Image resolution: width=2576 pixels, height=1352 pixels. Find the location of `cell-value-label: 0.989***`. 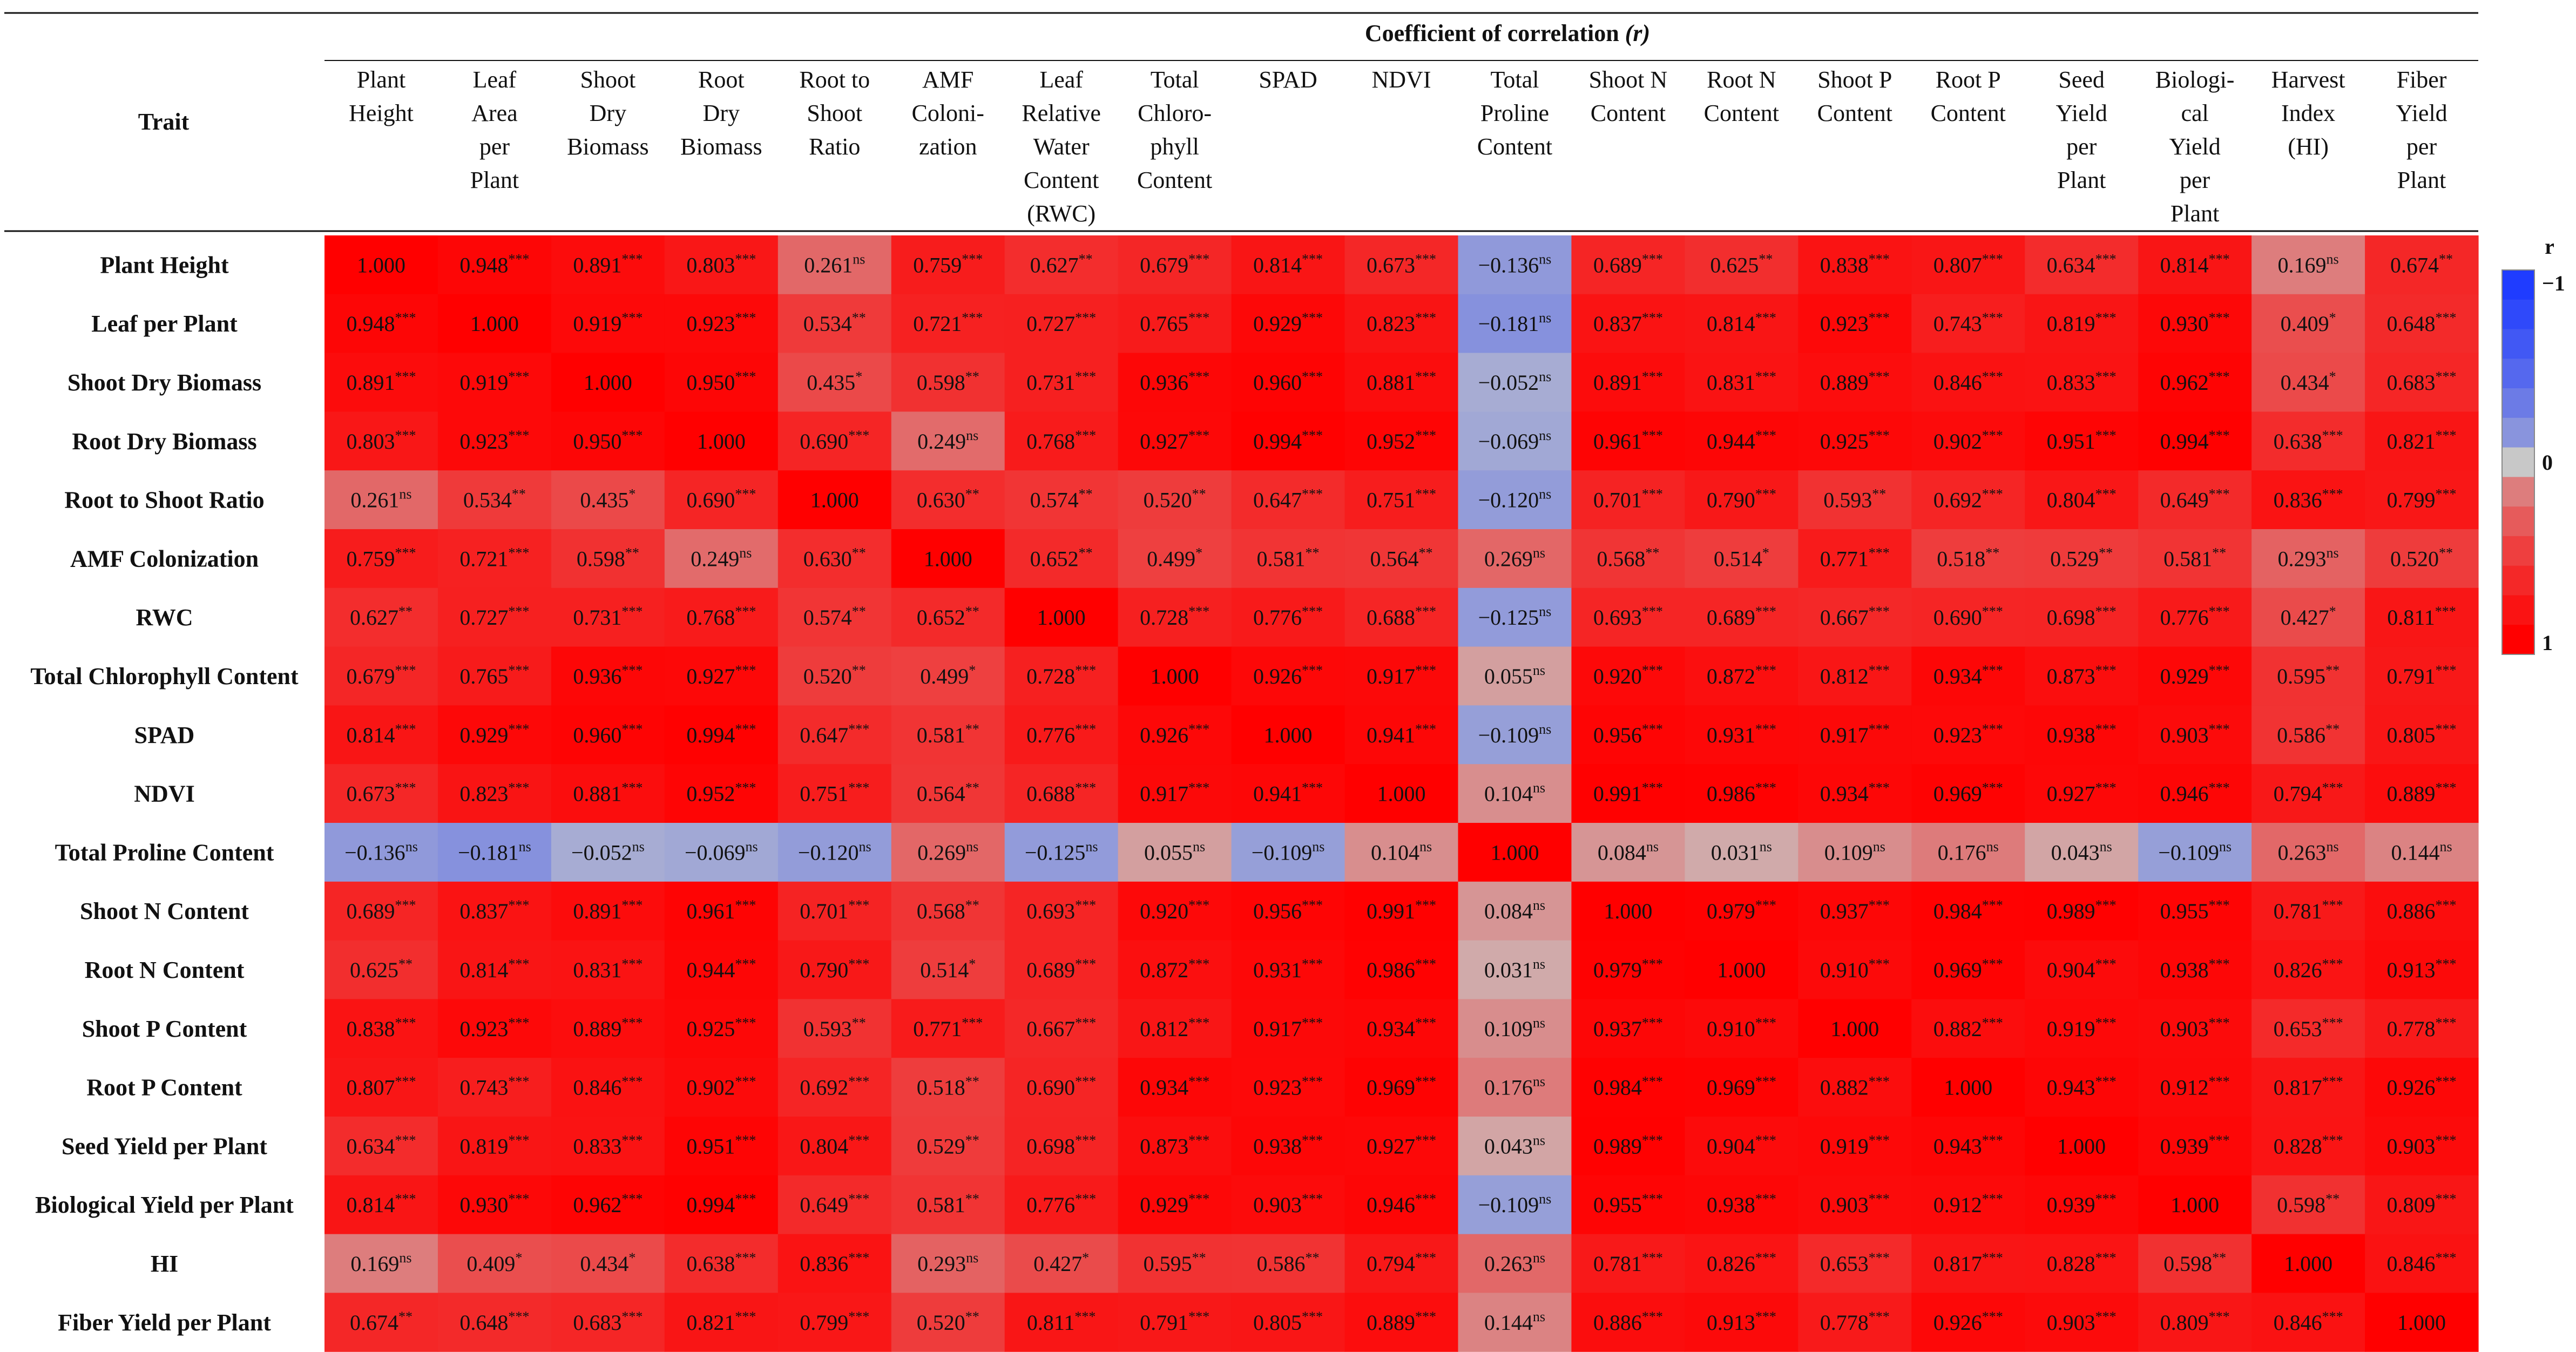

cell-value-label: 0.989*** is located at coordinates (2082, 910).